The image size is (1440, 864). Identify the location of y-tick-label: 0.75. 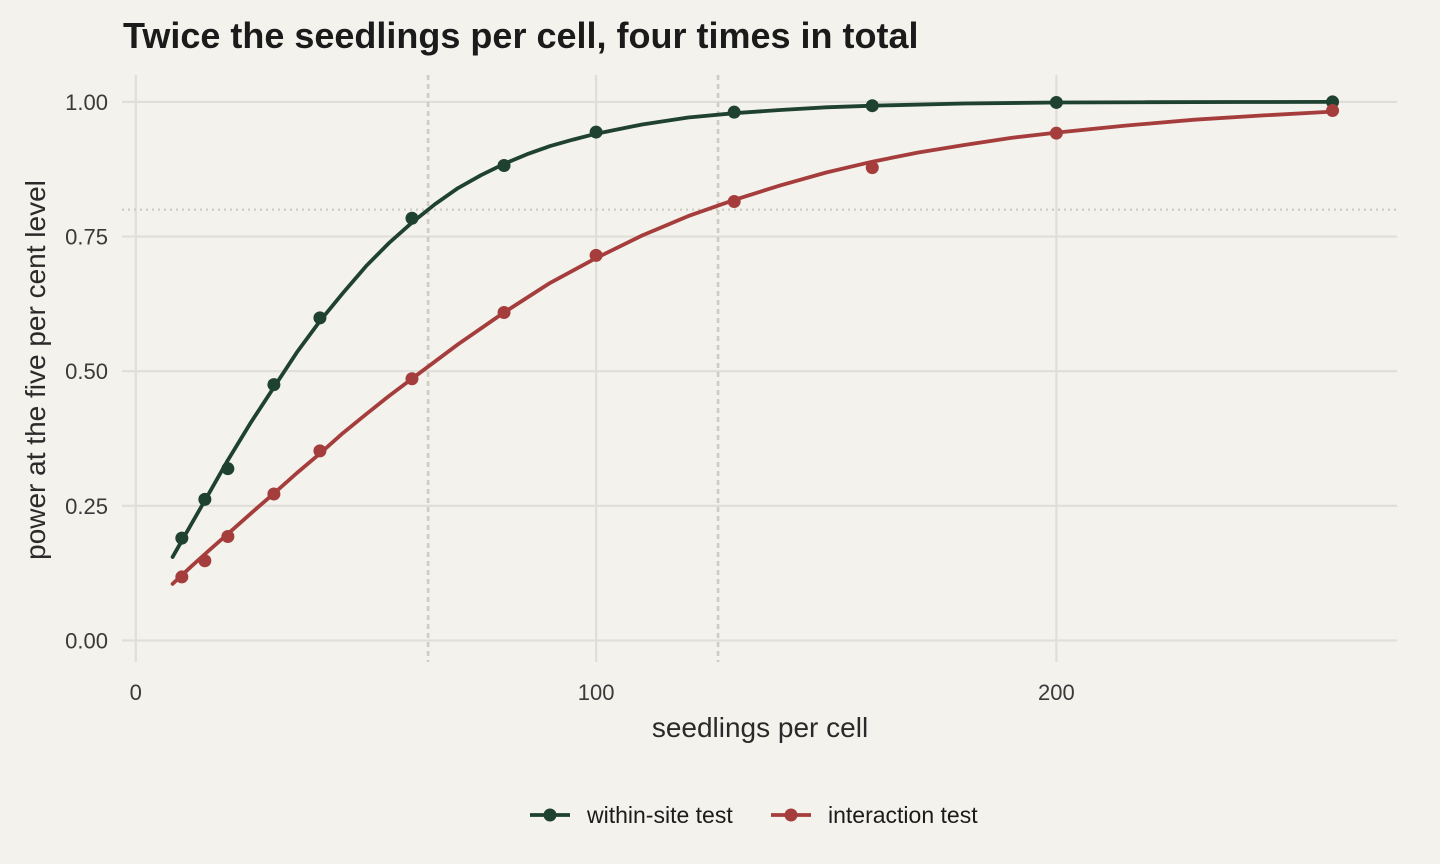
(86, 237).